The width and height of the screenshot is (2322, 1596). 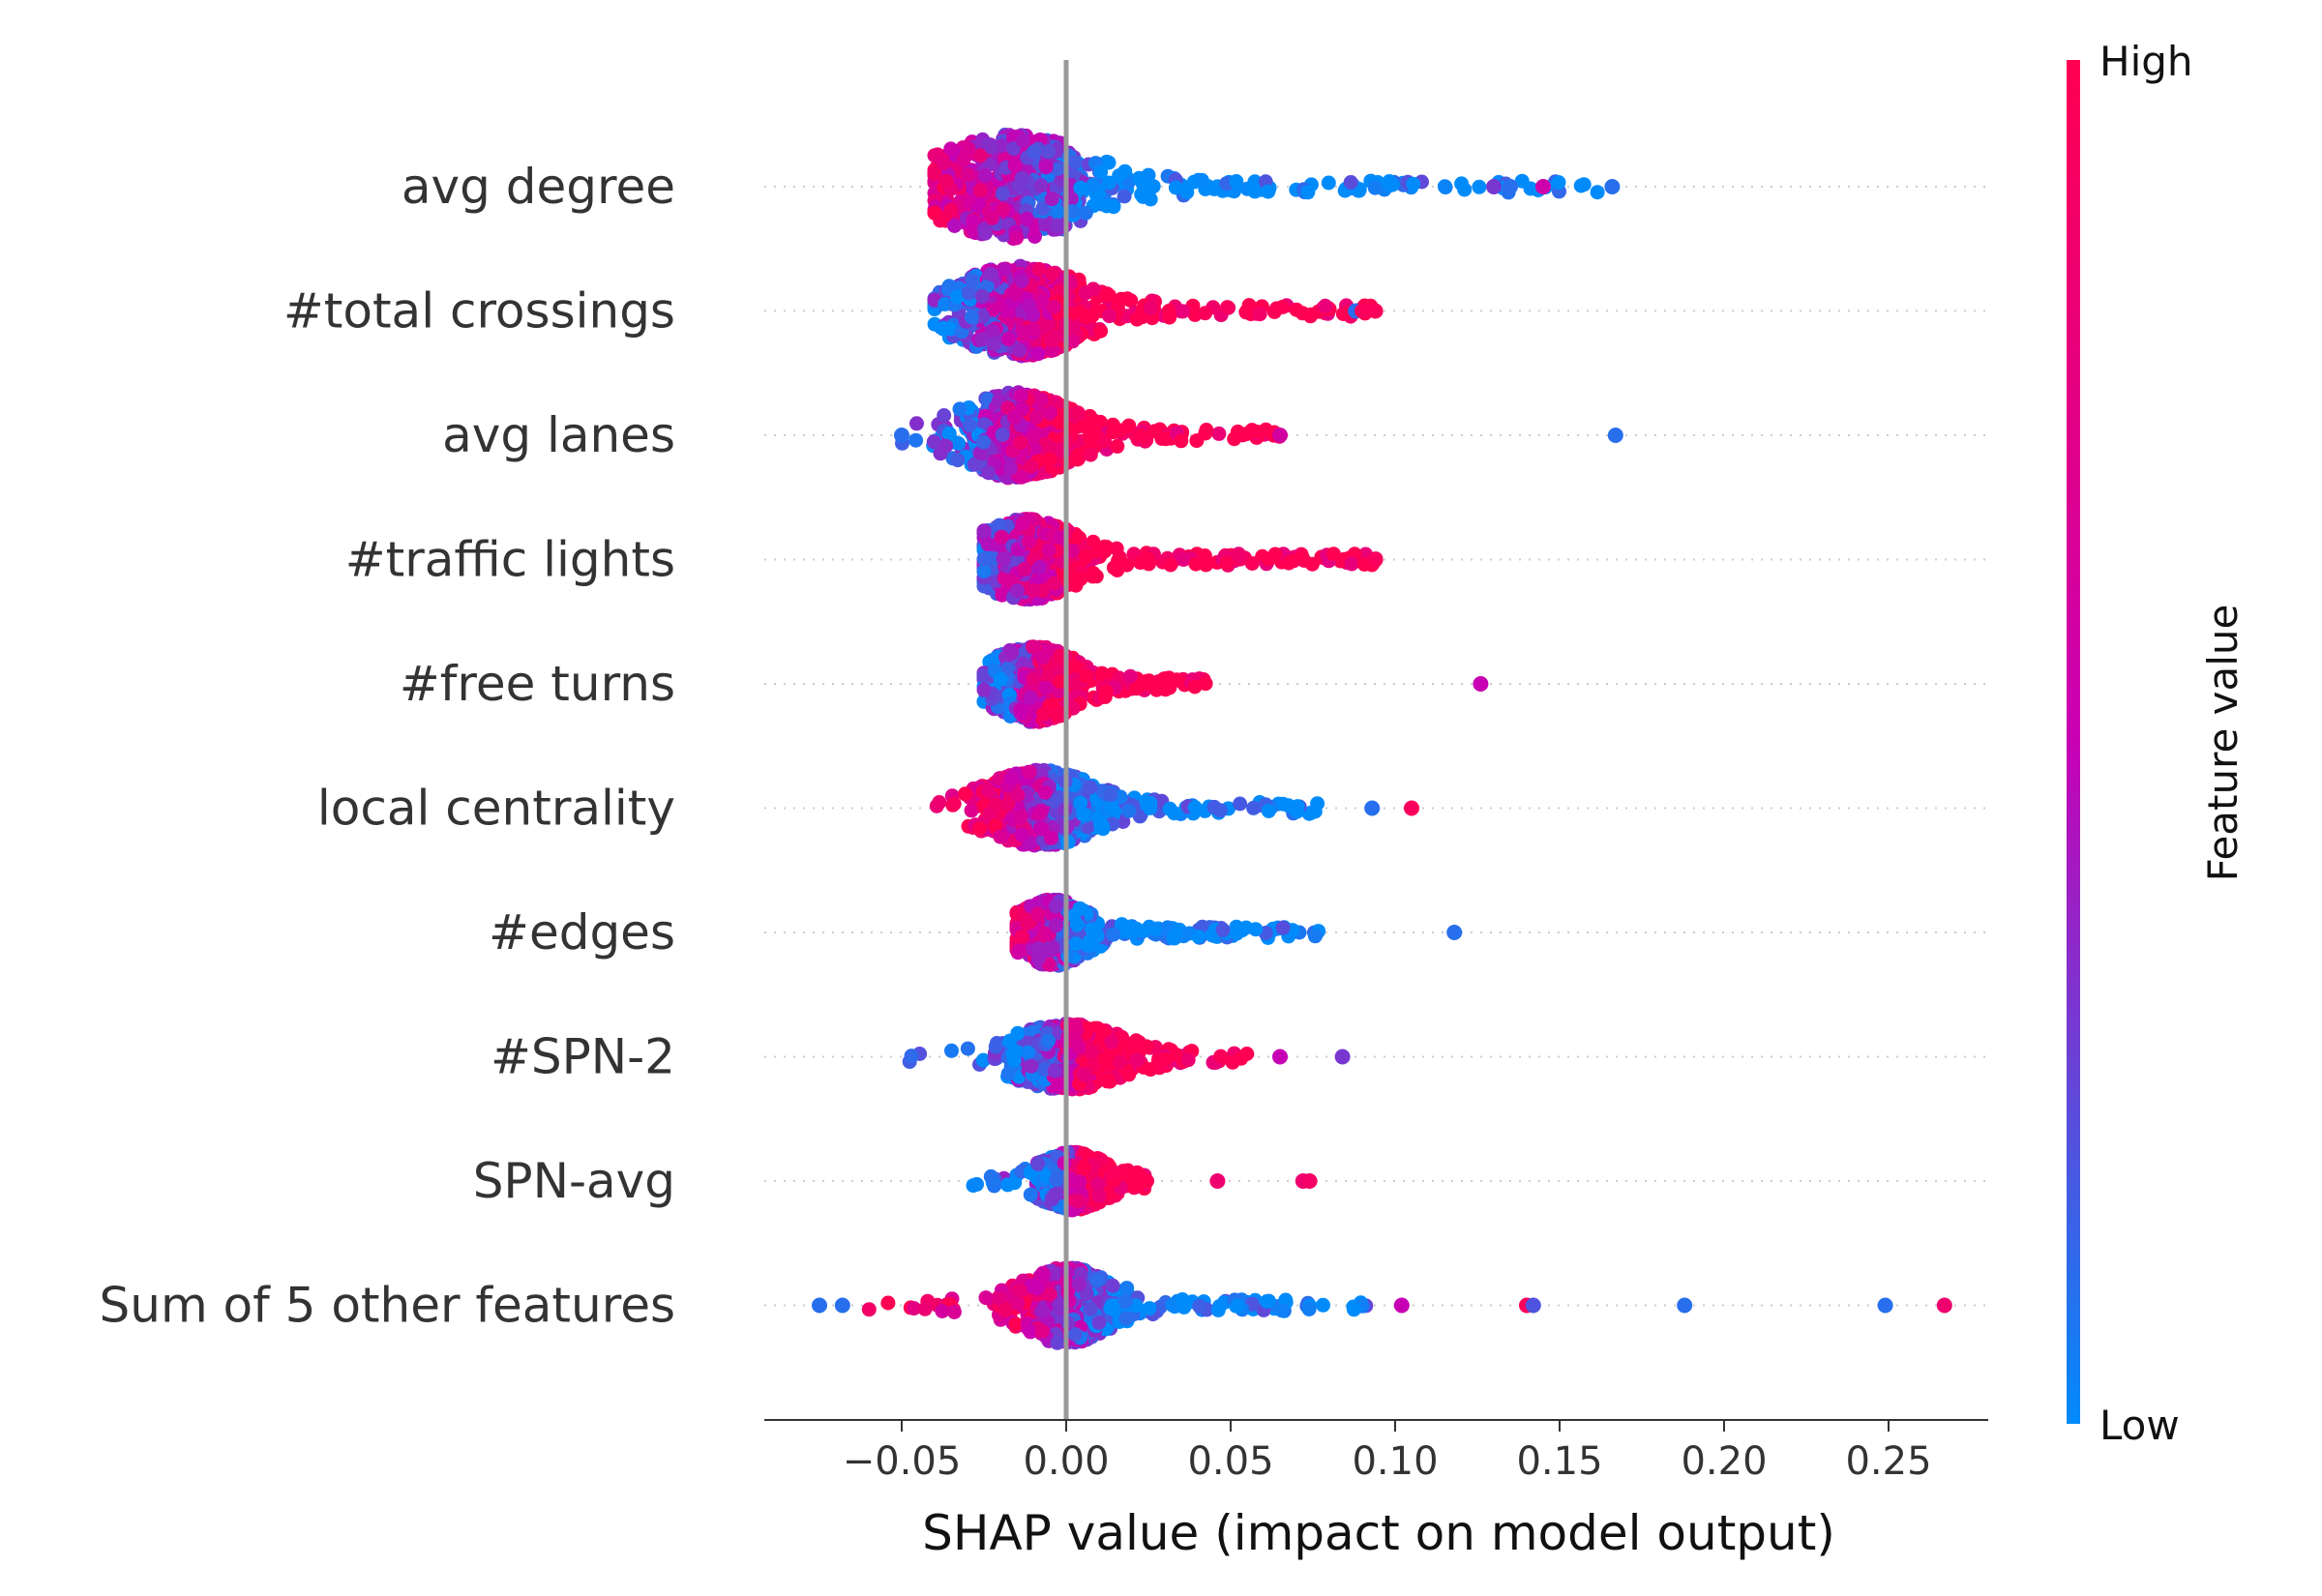 What do you see at coordinates (582, 932) in the screenshot?
I see `feature-label: #edges` at bounding box center [582, 932].